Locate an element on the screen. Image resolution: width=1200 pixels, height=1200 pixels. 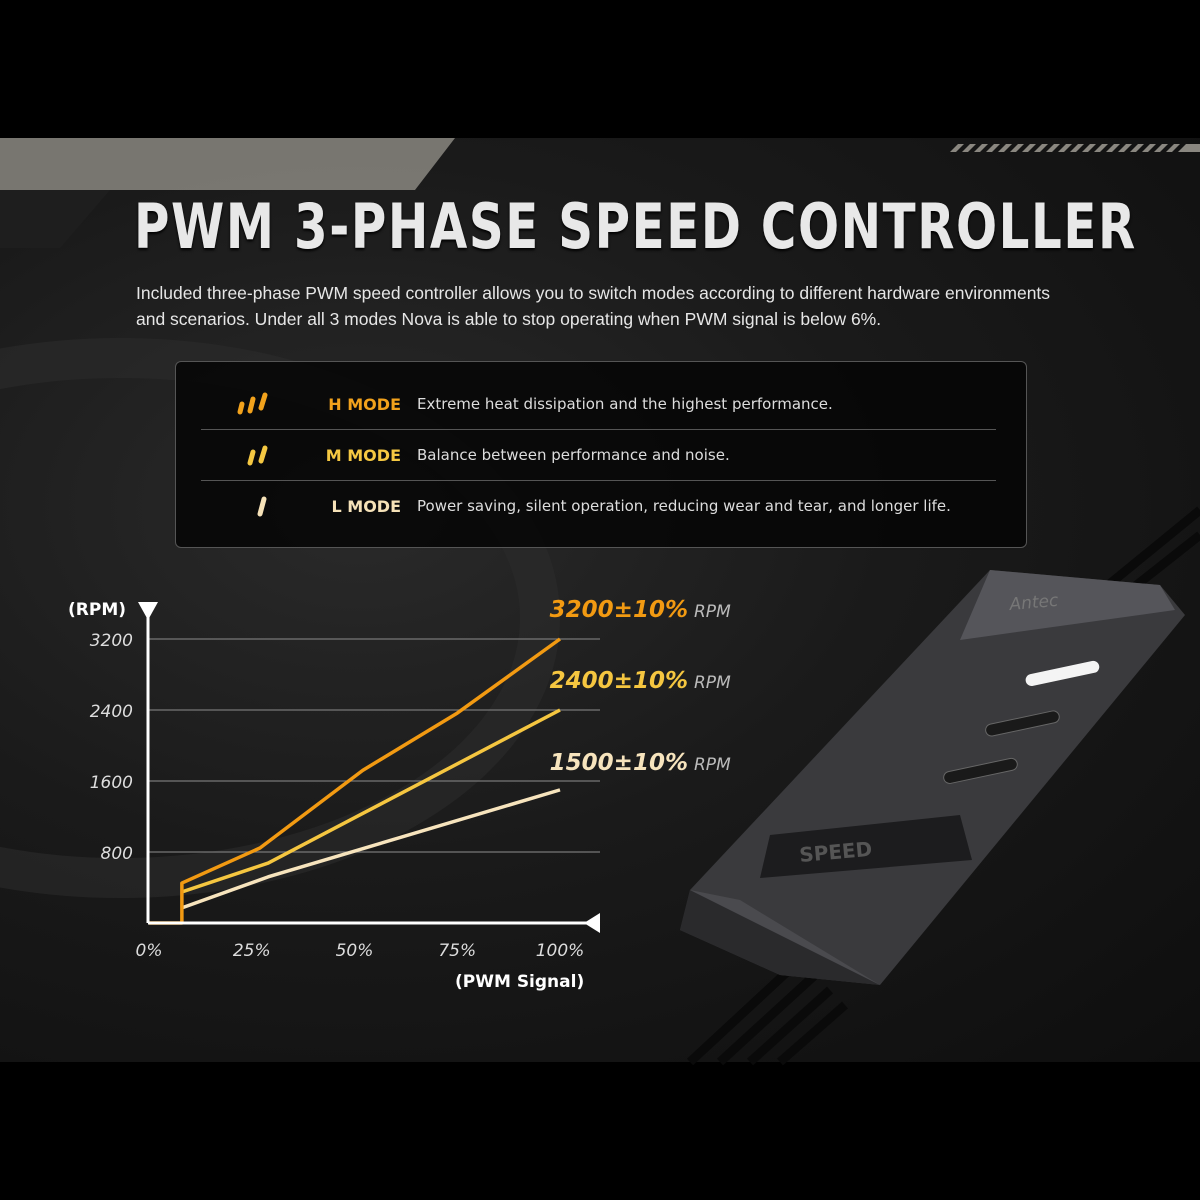
one-bar-icon is located at coordinates (241, 506).